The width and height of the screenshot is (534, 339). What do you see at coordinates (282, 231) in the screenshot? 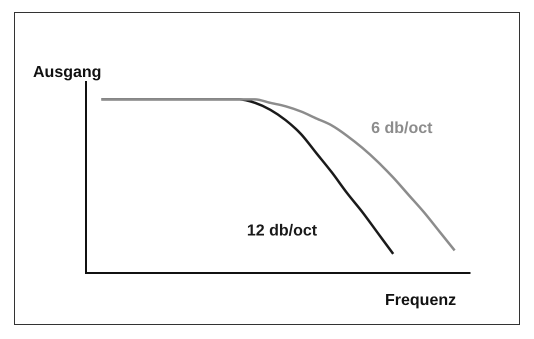
I see `text: 12 db/oct` at bounding box center [282, 231].